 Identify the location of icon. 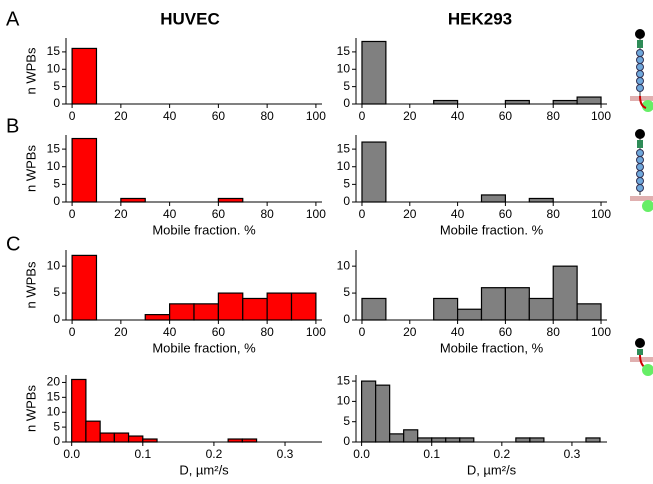
(641, 170).